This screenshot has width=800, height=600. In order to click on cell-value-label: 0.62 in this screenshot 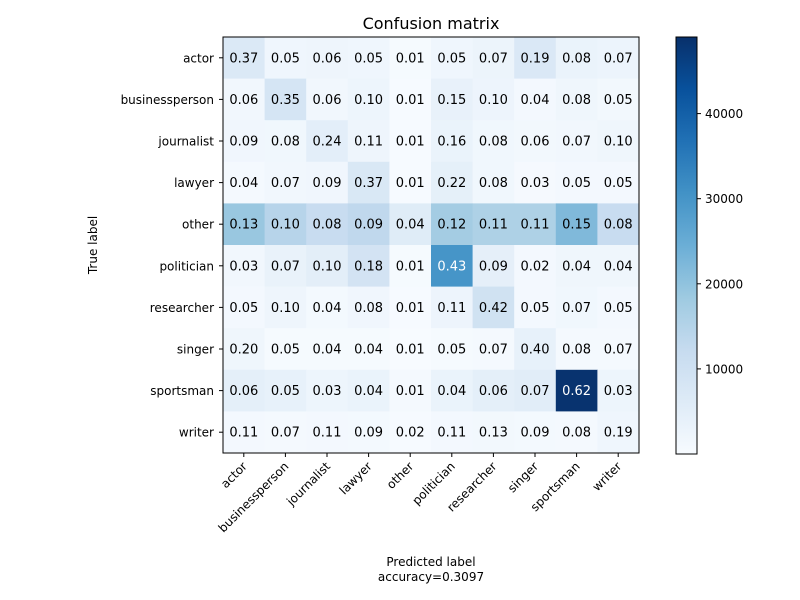, I will do `click(576, 391)`.